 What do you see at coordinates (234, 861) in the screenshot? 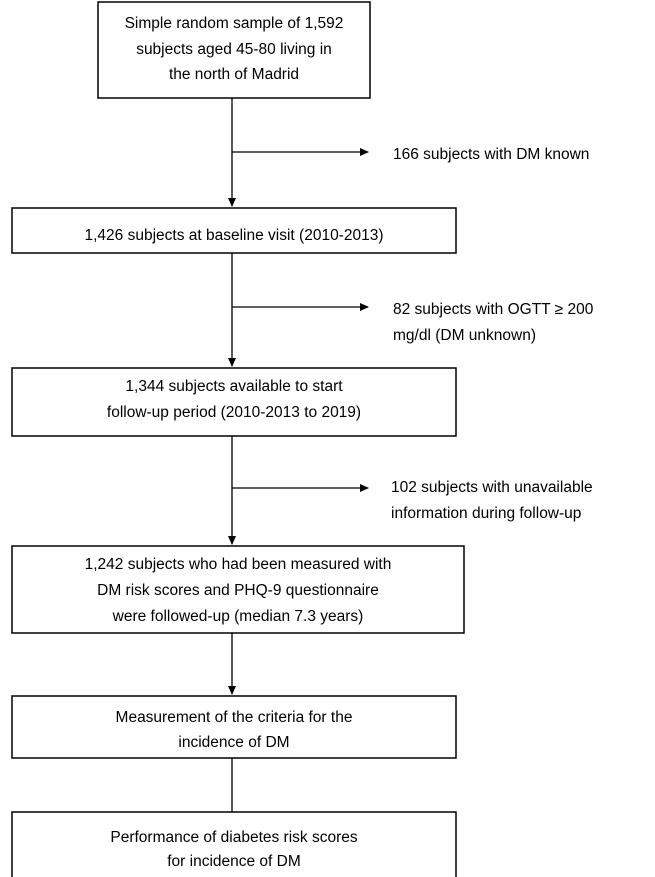
I see `box-text: for incidence of DM` at bounding box center [234, 861].